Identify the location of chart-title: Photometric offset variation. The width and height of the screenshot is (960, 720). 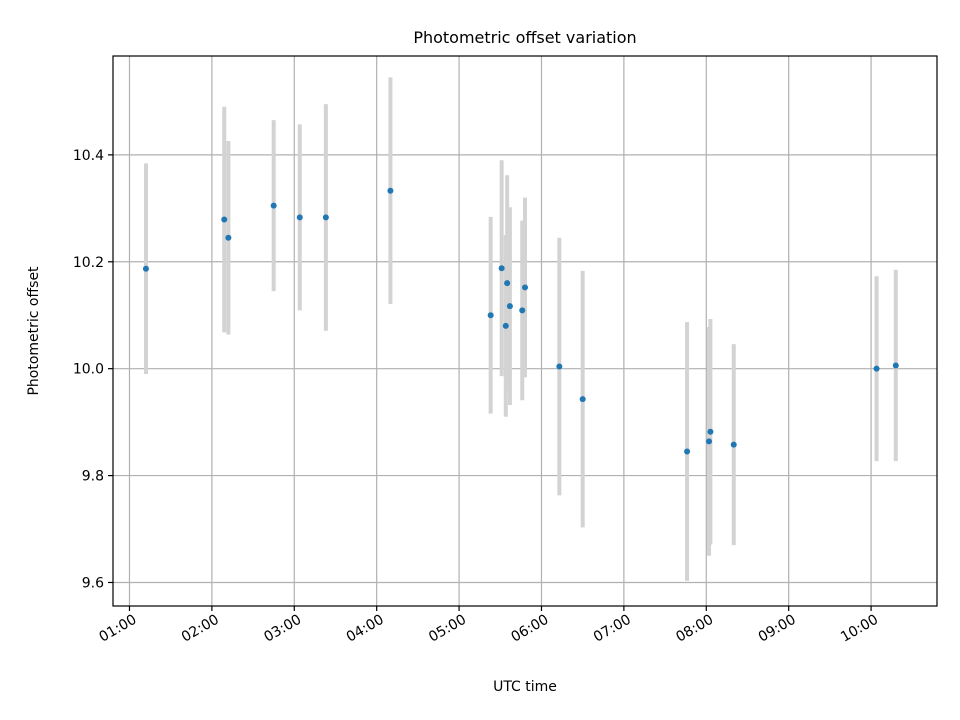
(524, 37).